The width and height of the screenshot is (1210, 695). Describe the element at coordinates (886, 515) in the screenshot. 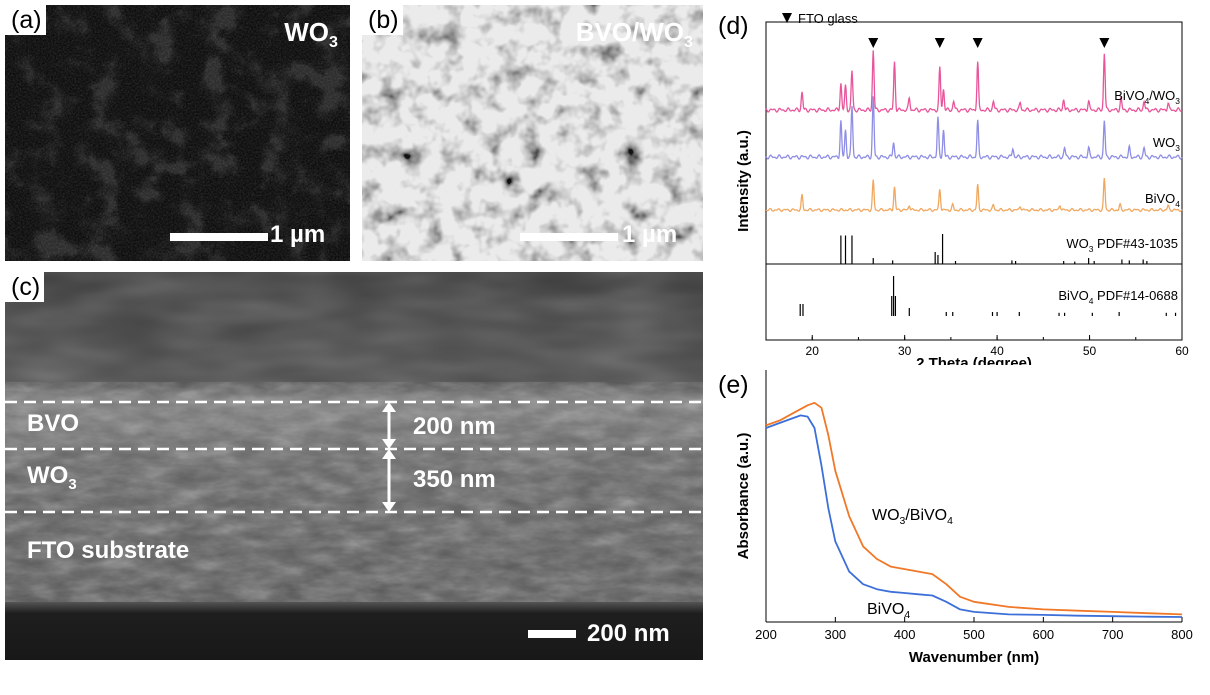

I see `uv-series-label-part: WO` at that location.